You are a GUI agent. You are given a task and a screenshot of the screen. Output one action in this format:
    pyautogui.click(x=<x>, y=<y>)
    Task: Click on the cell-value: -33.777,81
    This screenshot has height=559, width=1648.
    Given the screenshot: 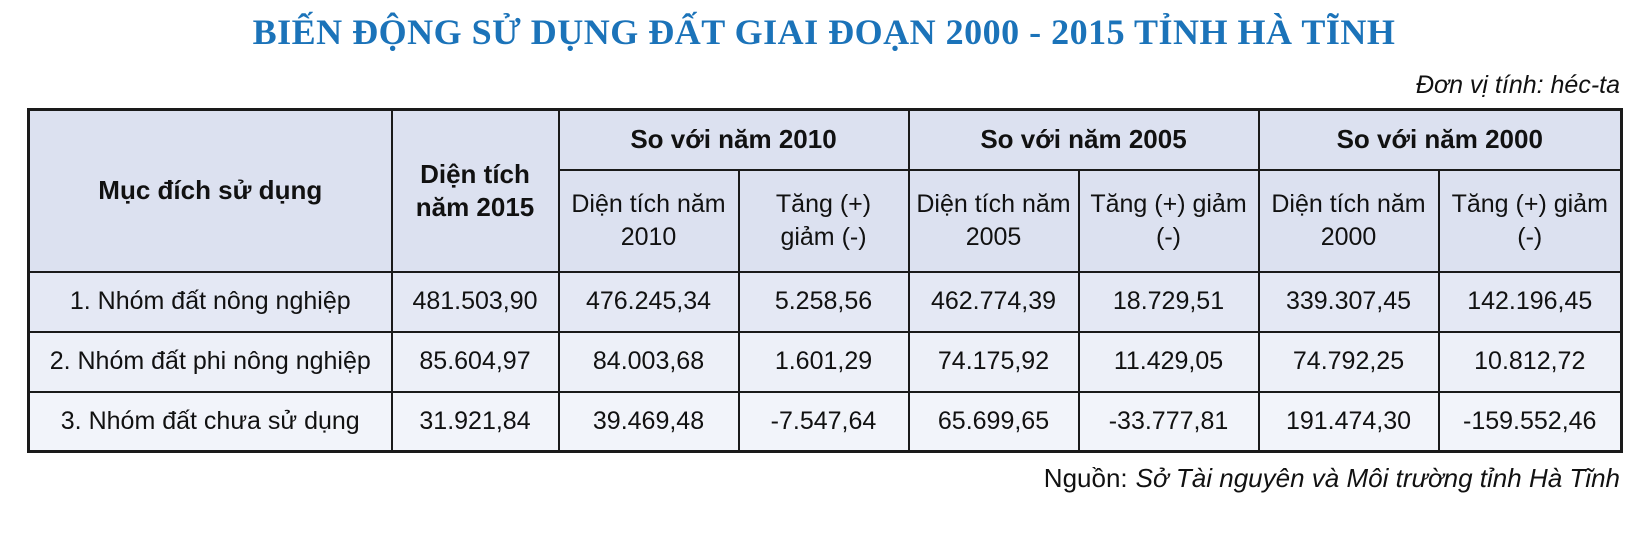 What is the action you would take?
    pyautogui.click(x=1168, y=421)
    